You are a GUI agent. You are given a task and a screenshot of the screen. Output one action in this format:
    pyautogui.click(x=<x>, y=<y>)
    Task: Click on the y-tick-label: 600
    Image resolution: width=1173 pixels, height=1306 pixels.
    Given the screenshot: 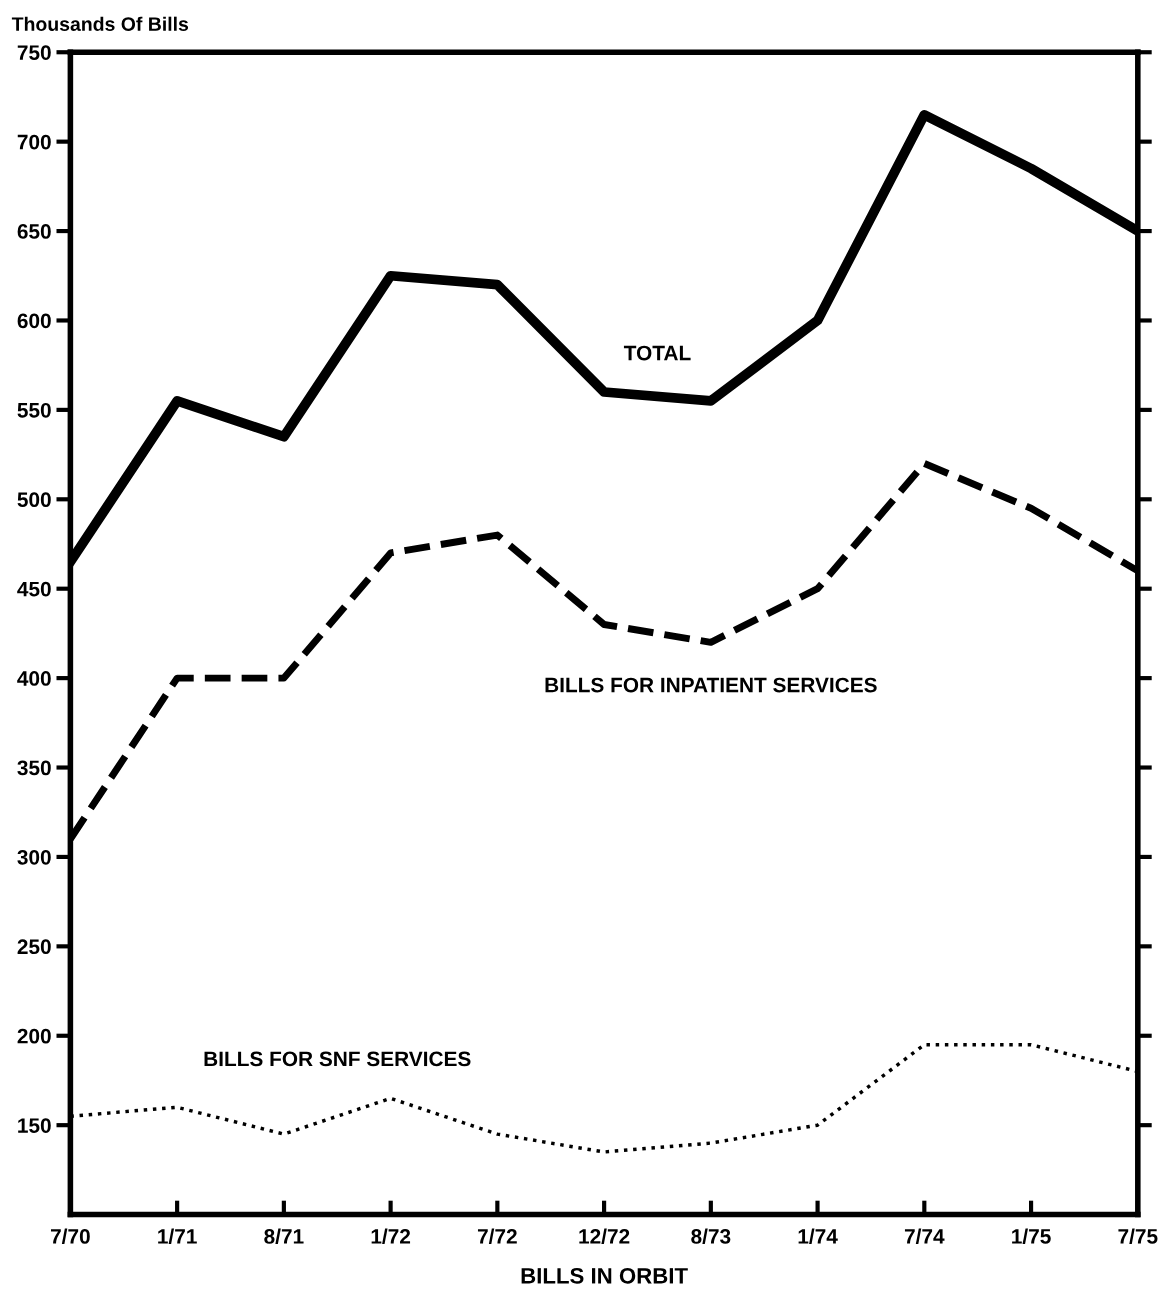 What is the action you would take?
    pyautogui.click(x=34, y=321)
    